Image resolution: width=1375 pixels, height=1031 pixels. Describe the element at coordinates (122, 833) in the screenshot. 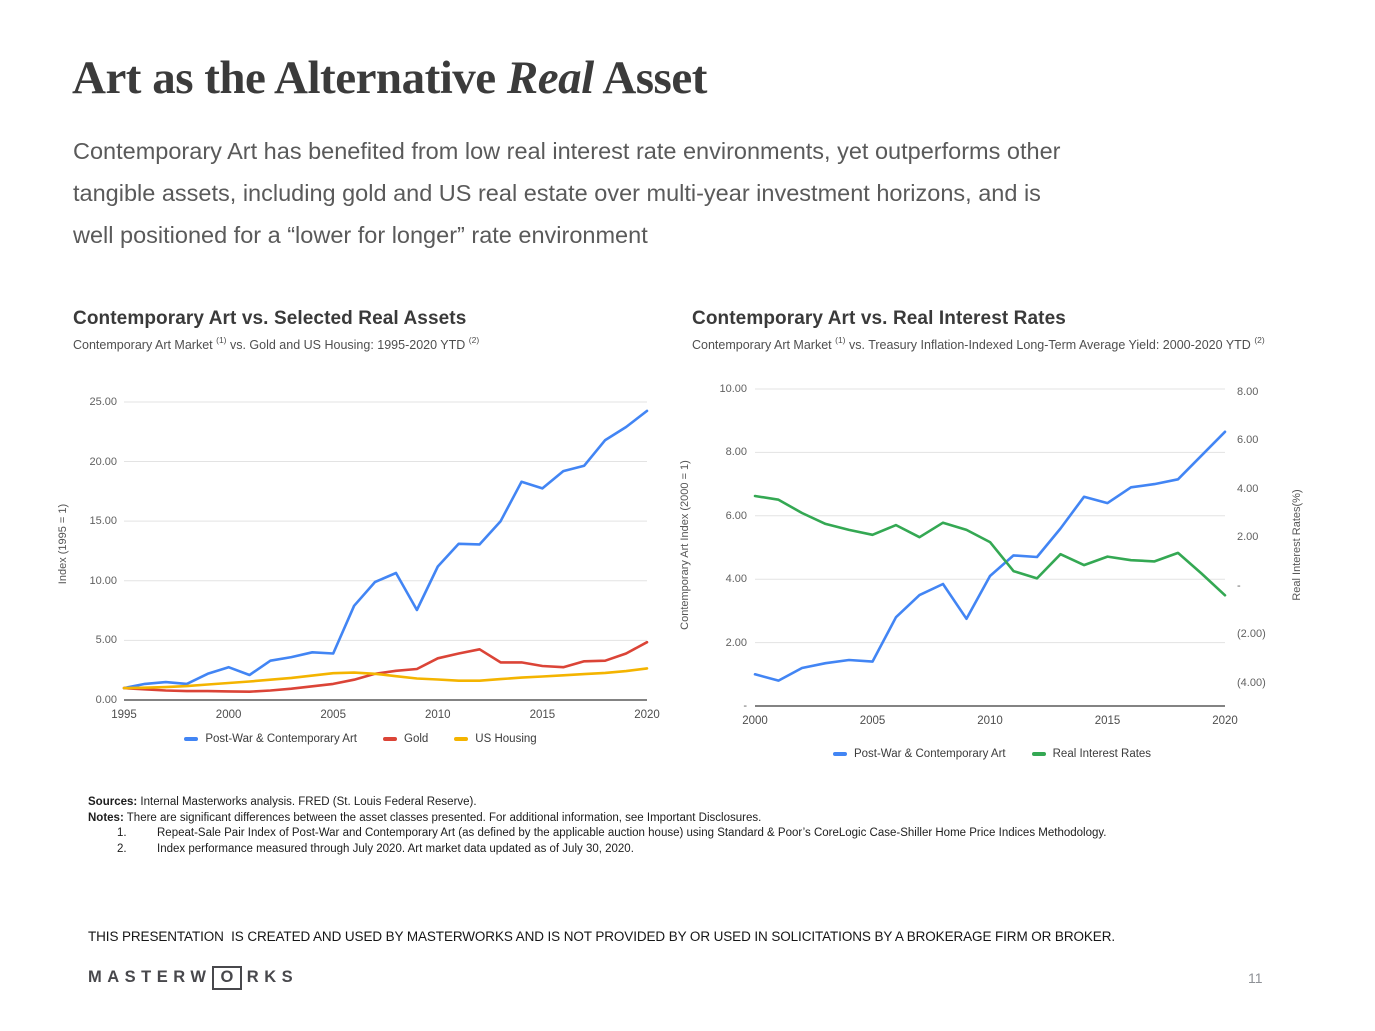

I see `footnote-number: 1.` at that location.